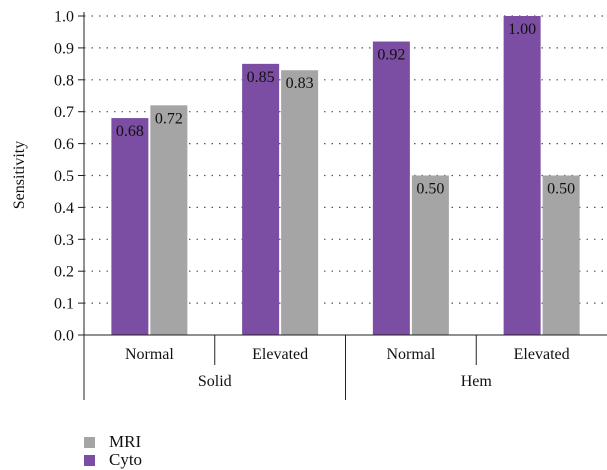 The width and height of the screenshot is (607, 470). Describe the element at coordinates (261, 77) in the screenshot. I see `data-label: 0.85` at that location.